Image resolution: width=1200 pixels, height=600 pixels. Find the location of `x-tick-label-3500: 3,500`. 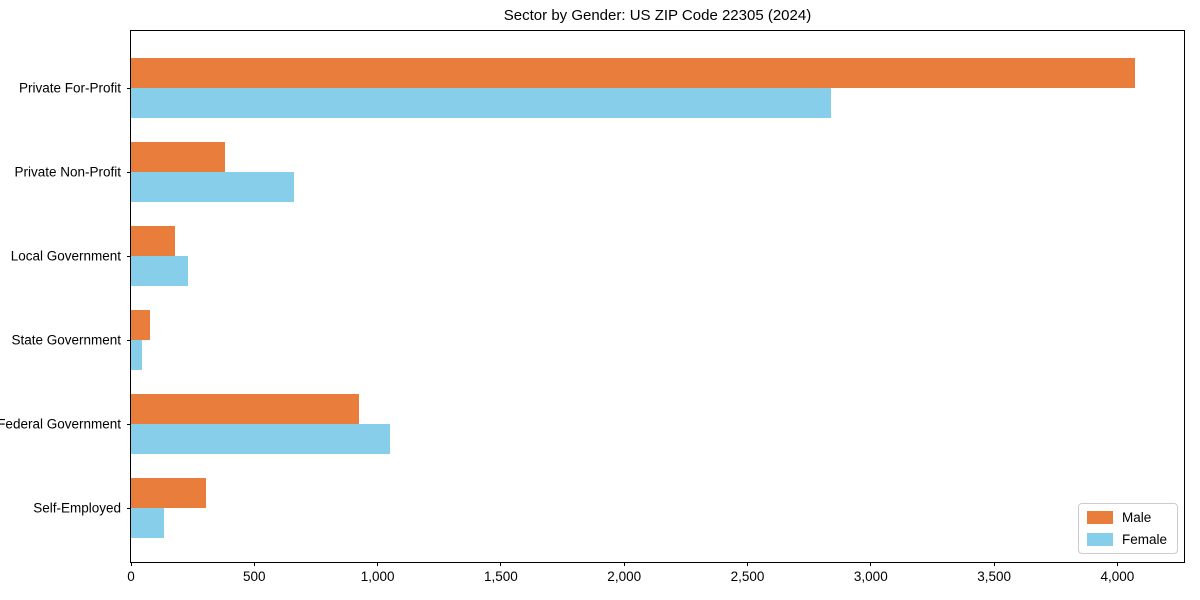

x-tick-label-3500: 3,500 is located at coordinates (994, 576).